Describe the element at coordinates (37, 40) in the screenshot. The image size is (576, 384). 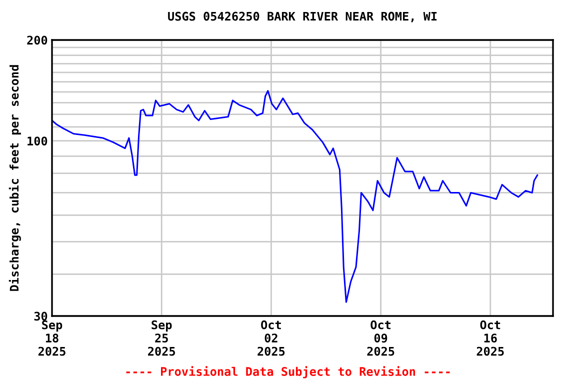
I see `y-tick-label: 200` at that location.